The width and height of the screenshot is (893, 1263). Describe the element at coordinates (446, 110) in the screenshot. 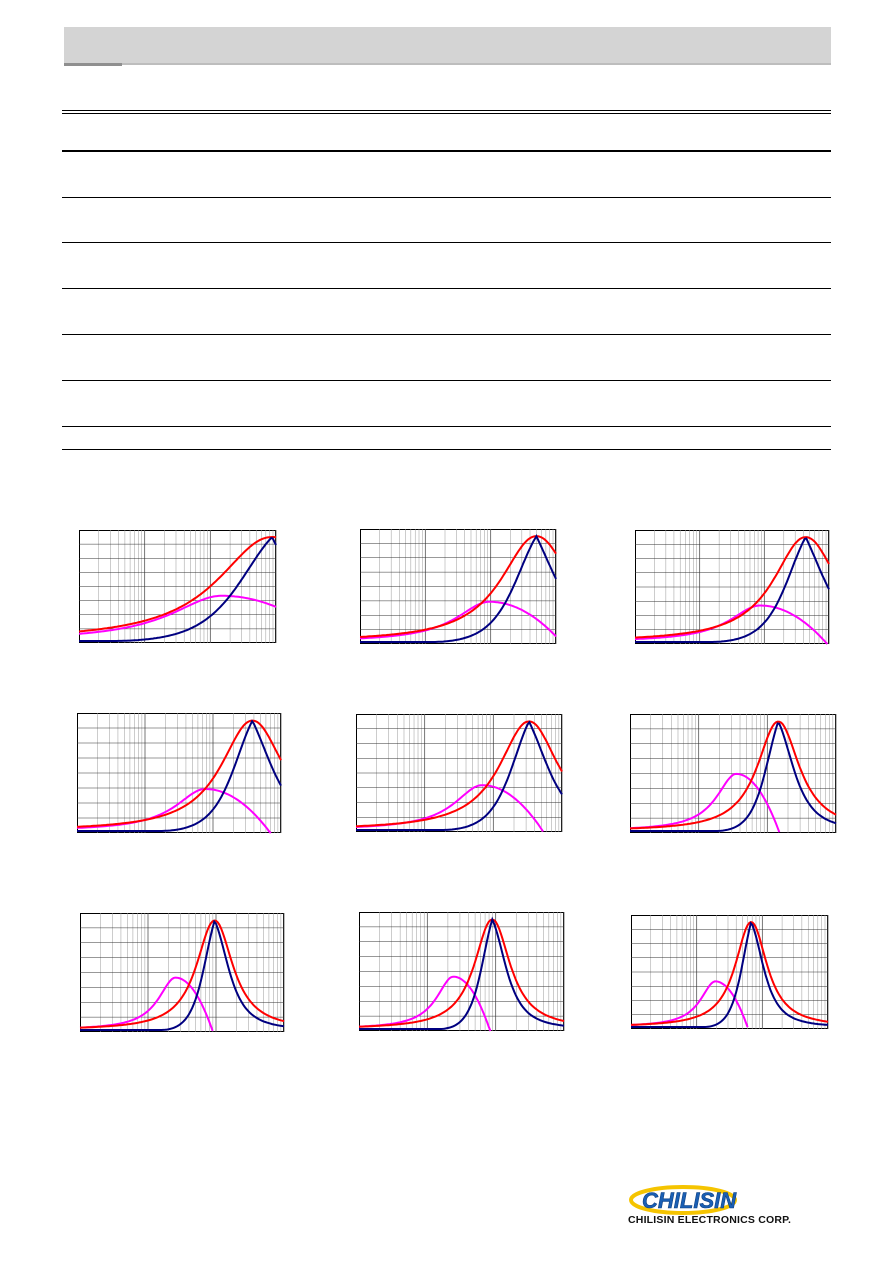

I see `table-rule-top` at that location.